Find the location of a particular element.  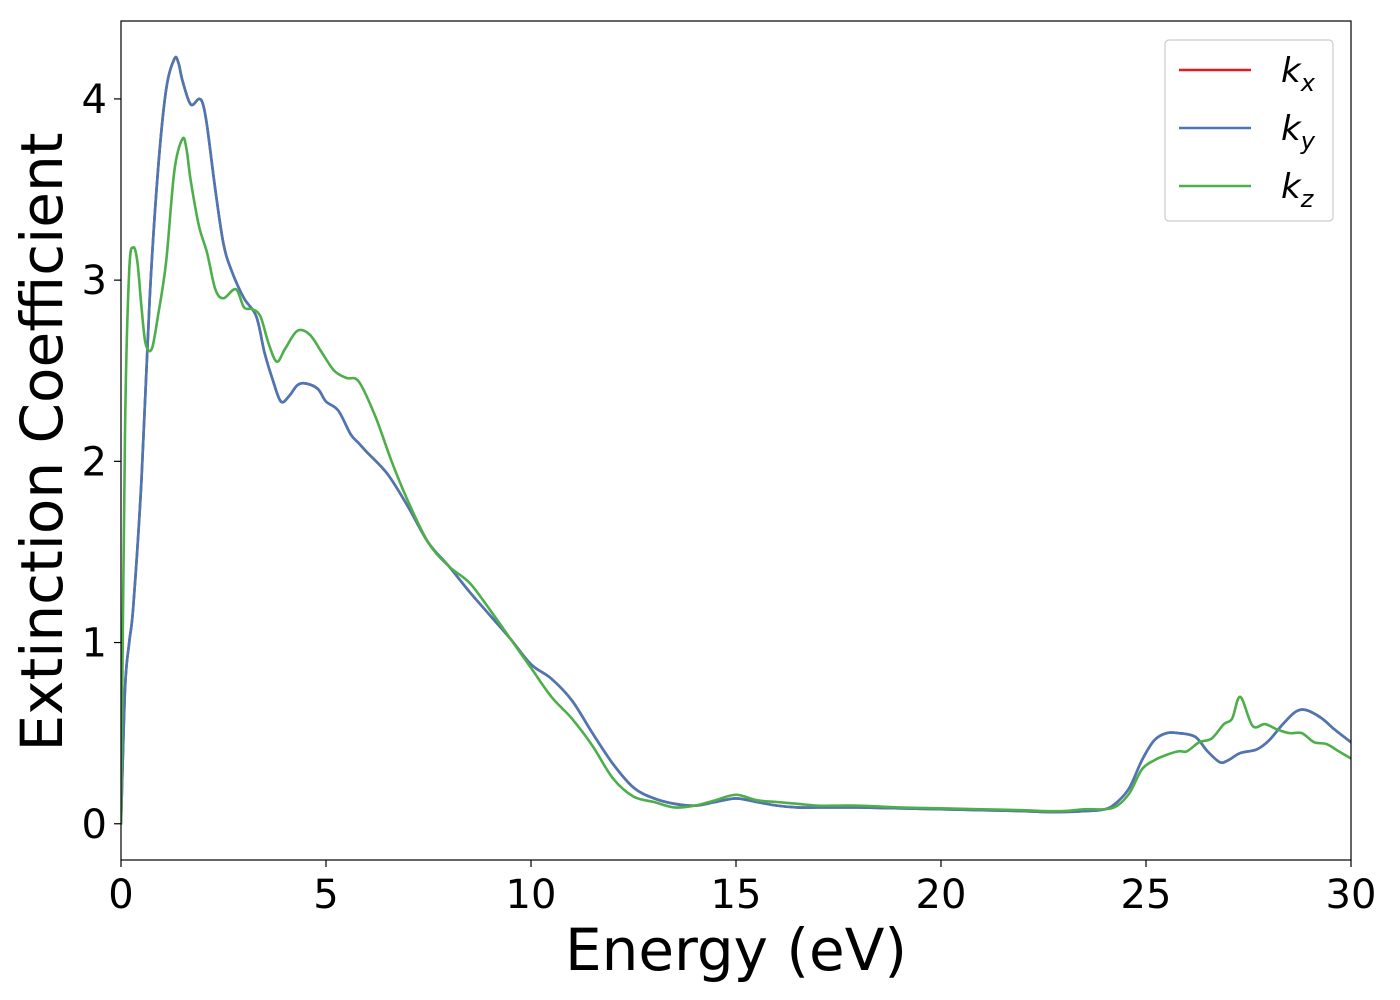

legend-label-k-y: ky is located at coordinates (1298, 132).